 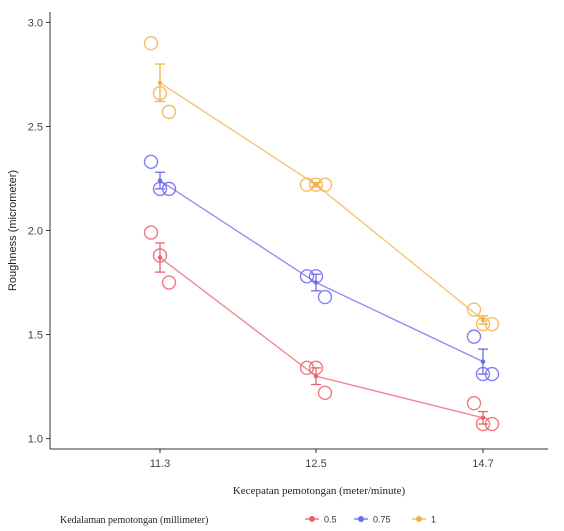 I want to click on legend-entry-label: 0.5, so click(x=330, y=520).